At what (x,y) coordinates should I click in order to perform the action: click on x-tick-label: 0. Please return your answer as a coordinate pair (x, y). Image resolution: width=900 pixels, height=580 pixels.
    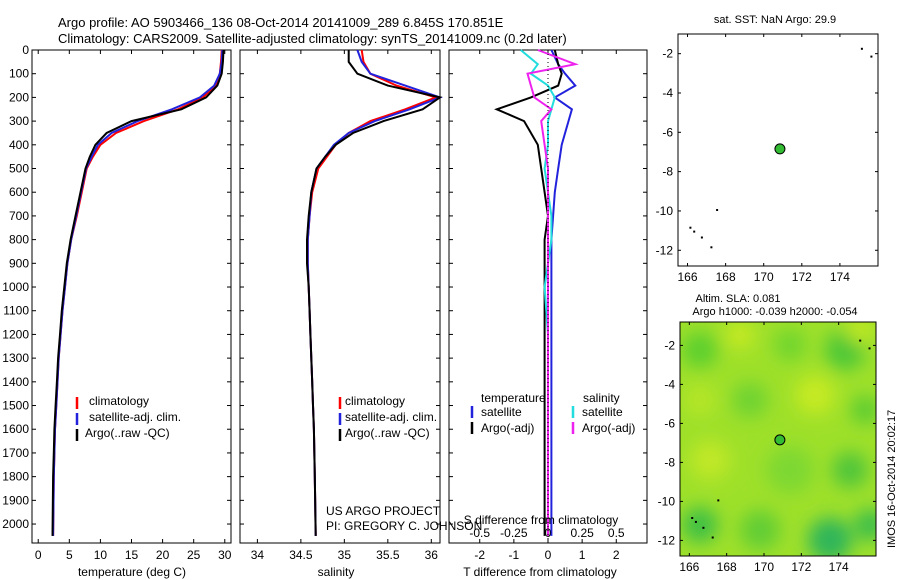
    Looking at the image, I should click on (38, 555).